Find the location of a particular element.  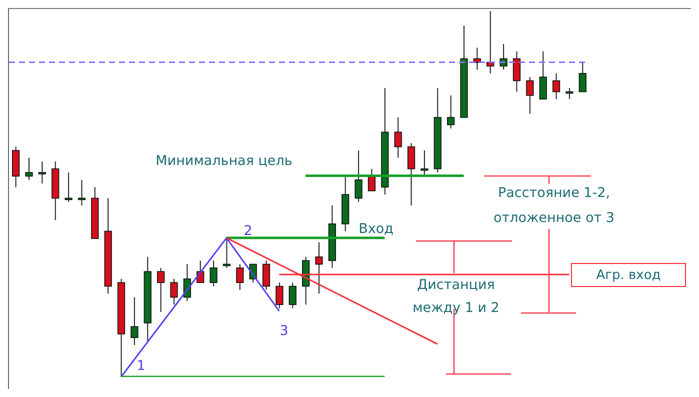

annotation: 2 is located at coordinates (248, 230).